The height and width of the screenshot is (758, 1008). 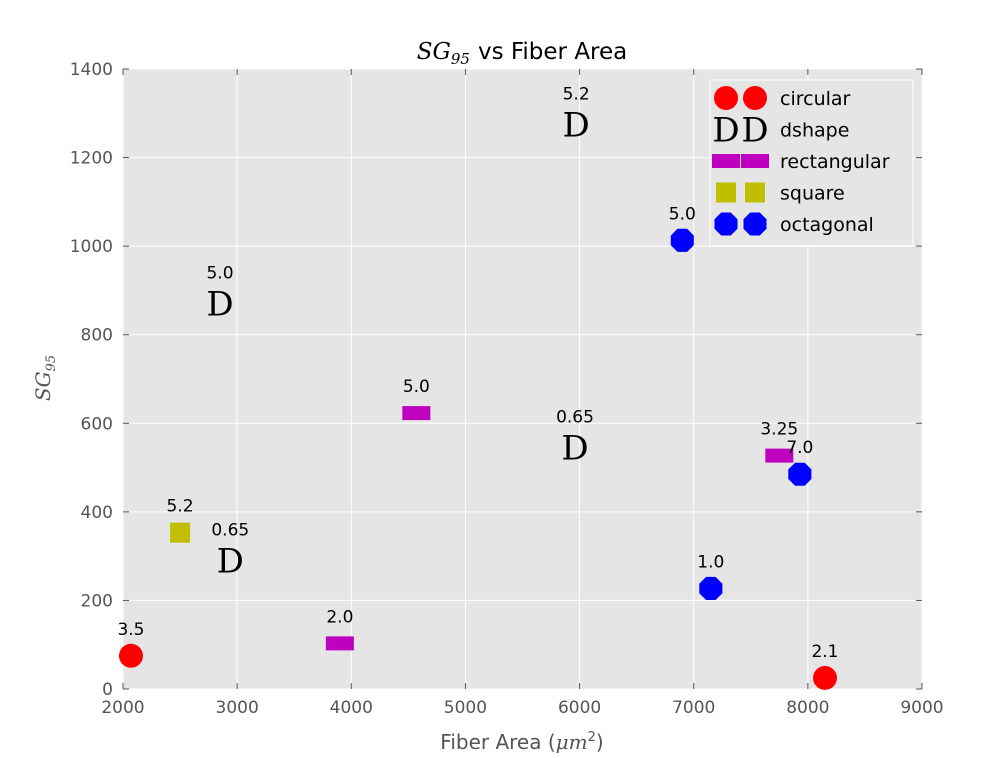 I want to click on legend-label: square, so click(x=812, y=194).